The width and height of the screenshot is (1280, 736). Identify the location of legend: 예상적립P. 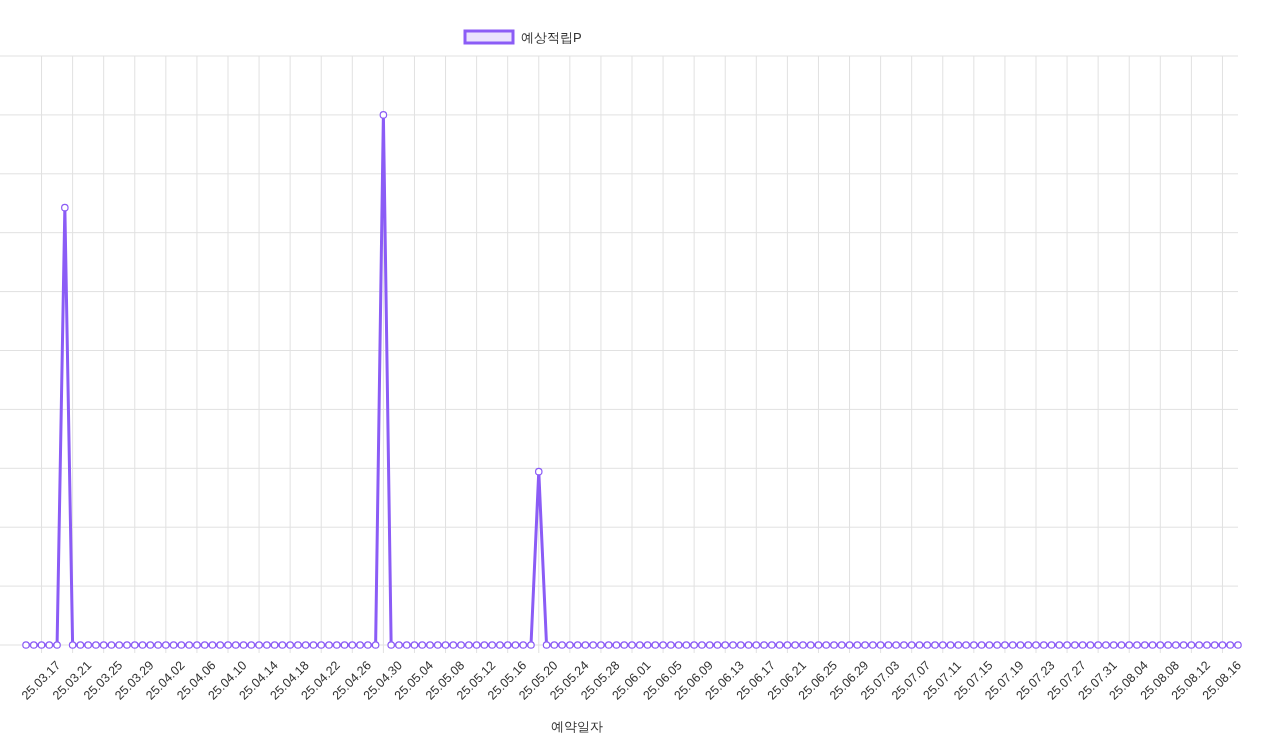
(522, 37).